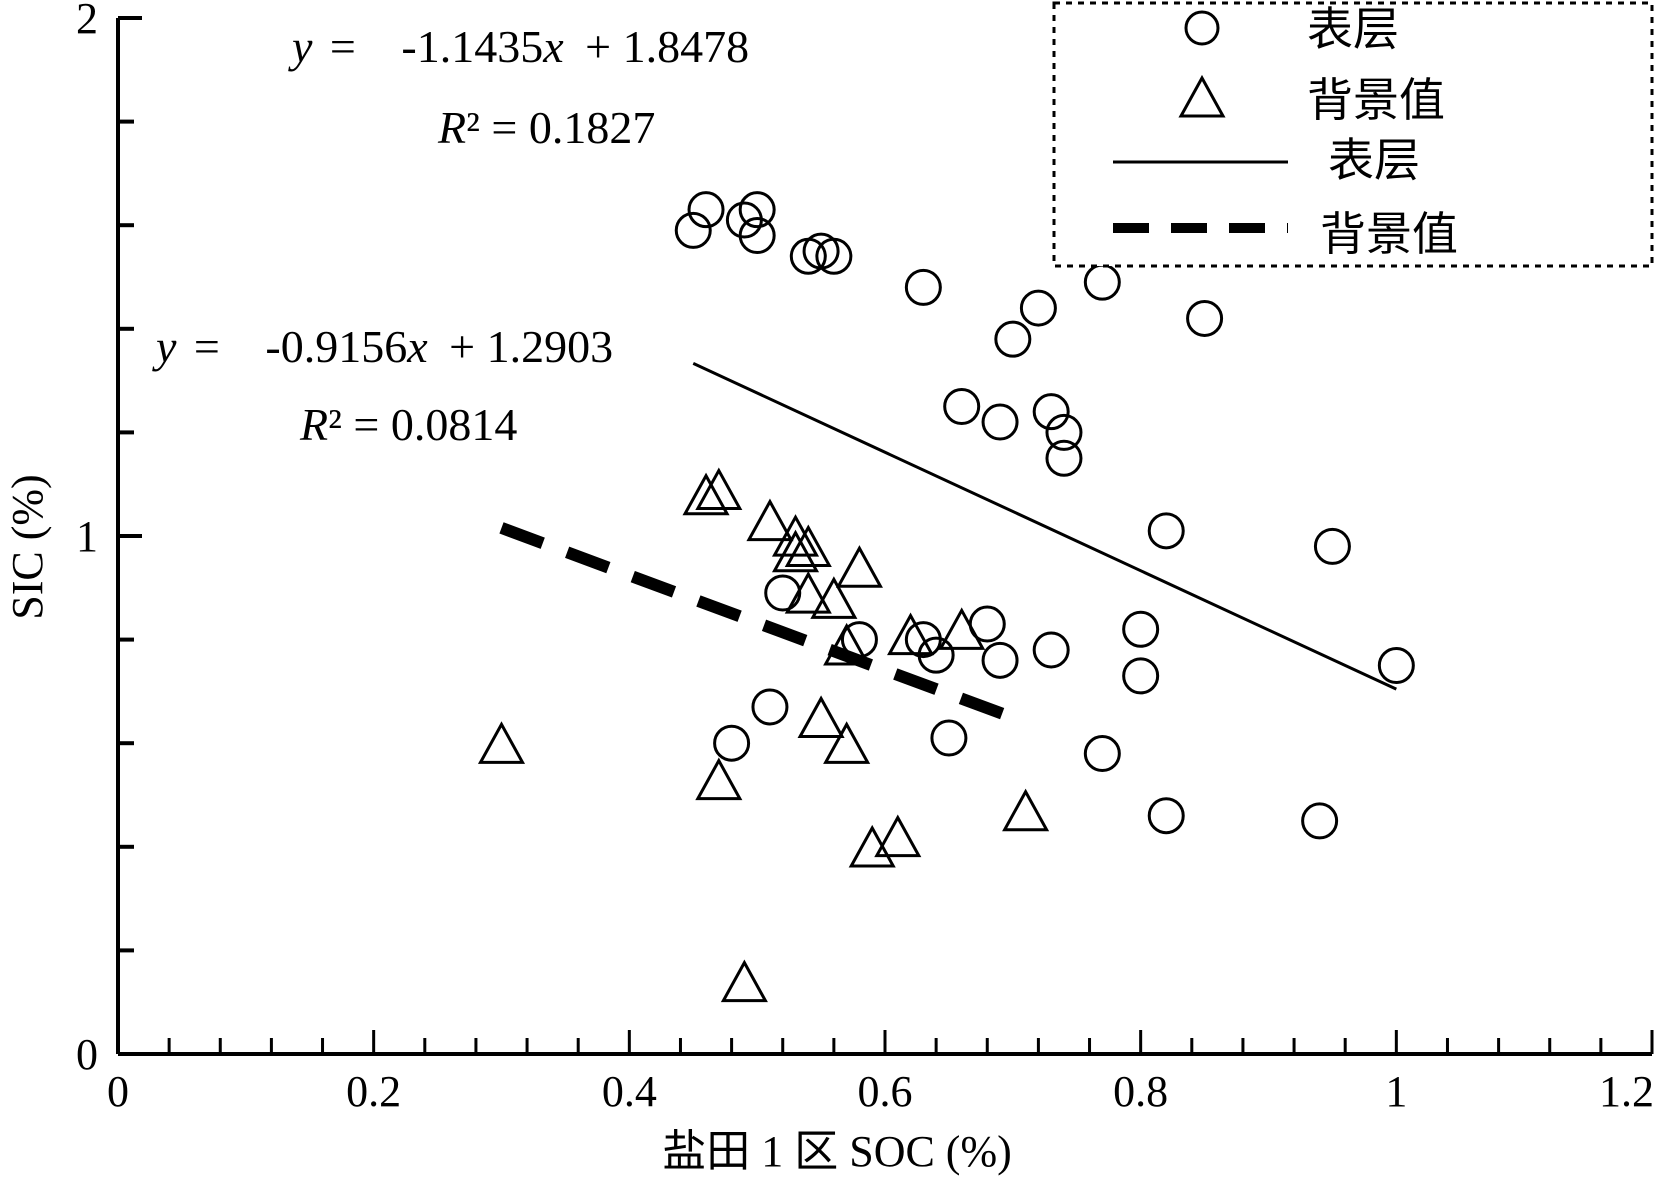 Image resolution: width=1657 pixels, height=1181 pixels. What do you see at coordinates (546, 127) in the screenshot?
I see `surface-r2-text: R² = 0.1827` at bounding box center [546, 127].